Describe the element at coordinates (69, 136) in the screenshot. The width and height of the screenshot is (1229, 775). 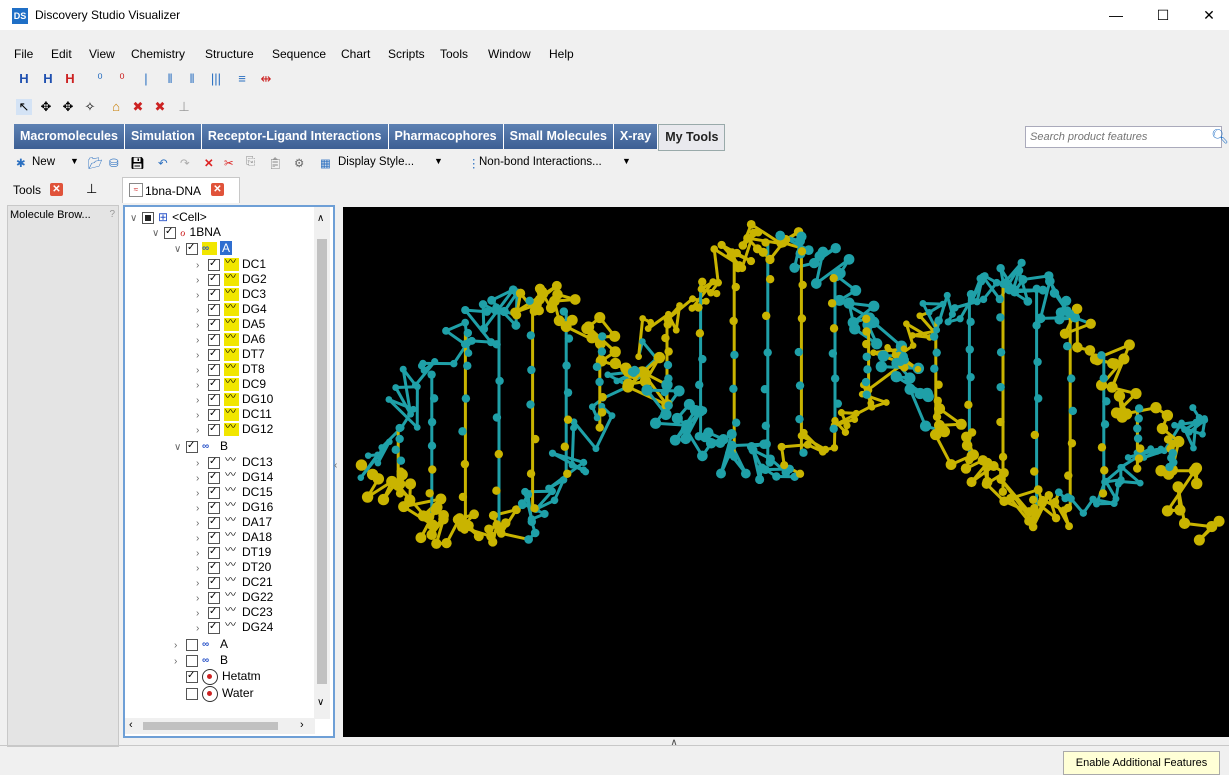
I see `tab-macromolecules: Macromolecules` at that location.